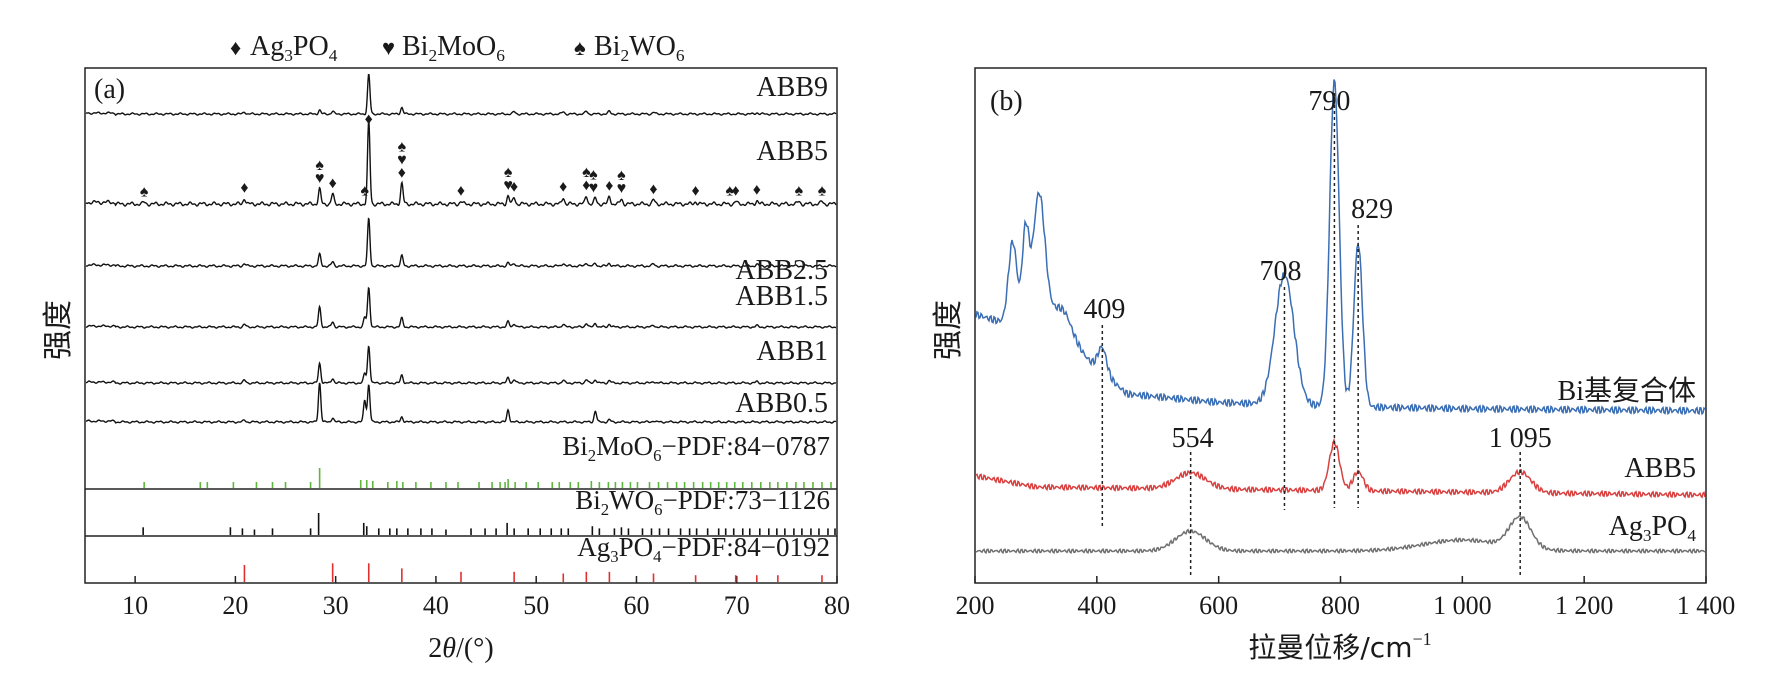 This screenshot has height=674, width=1772. I want to click on series-label-part: PO, so click(1670, 526).